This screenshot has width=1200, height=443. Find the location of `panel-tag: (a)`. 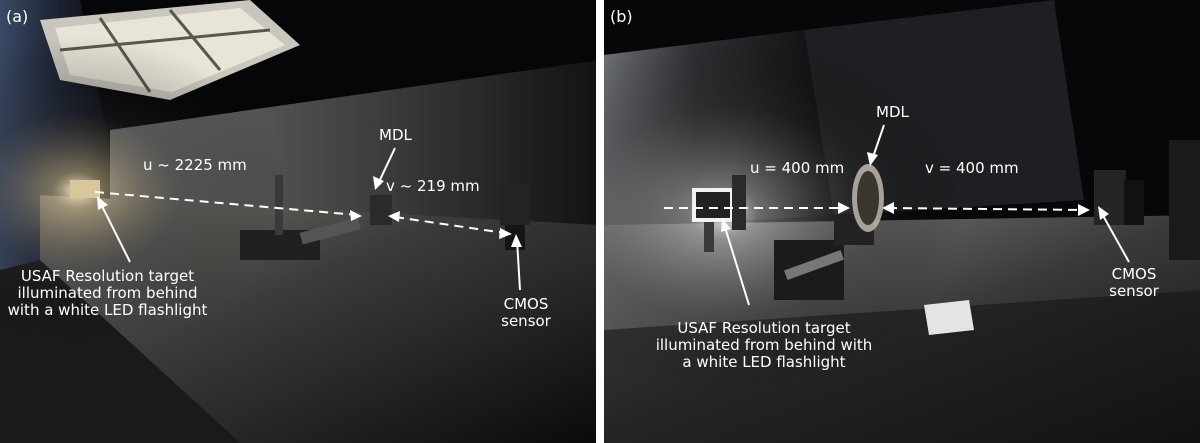

panel-tag: (a) is located at coordinates (17, 16).